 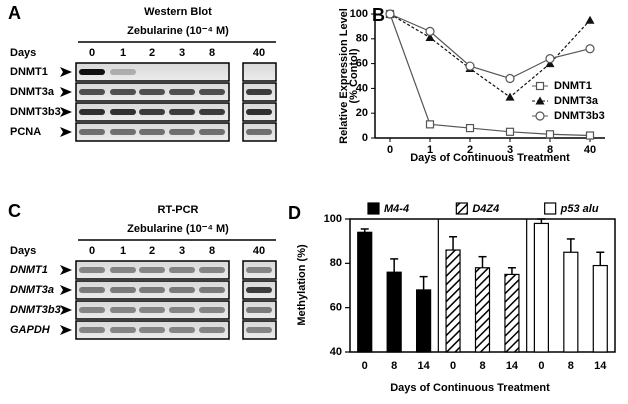 What do you see at coordinates (259, 53) in the screenshot?
I see `day-label: 40` at bounding box center [259, 53].